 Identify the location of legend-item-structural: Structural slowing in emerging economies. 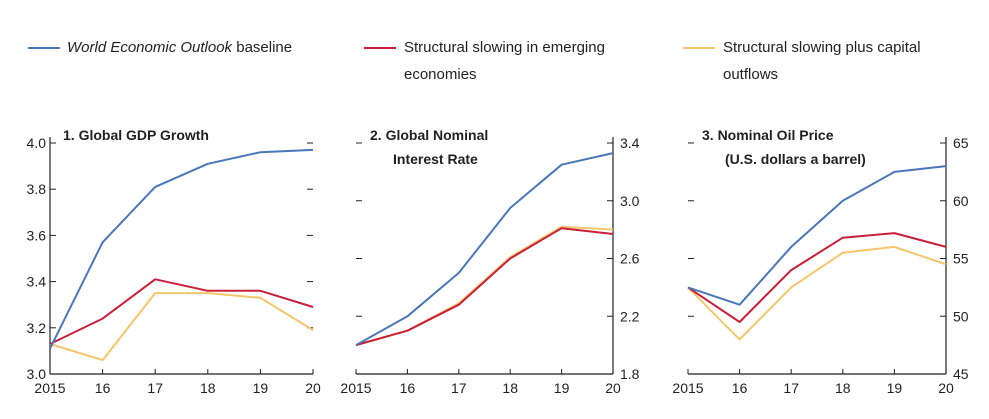
(514, 61).